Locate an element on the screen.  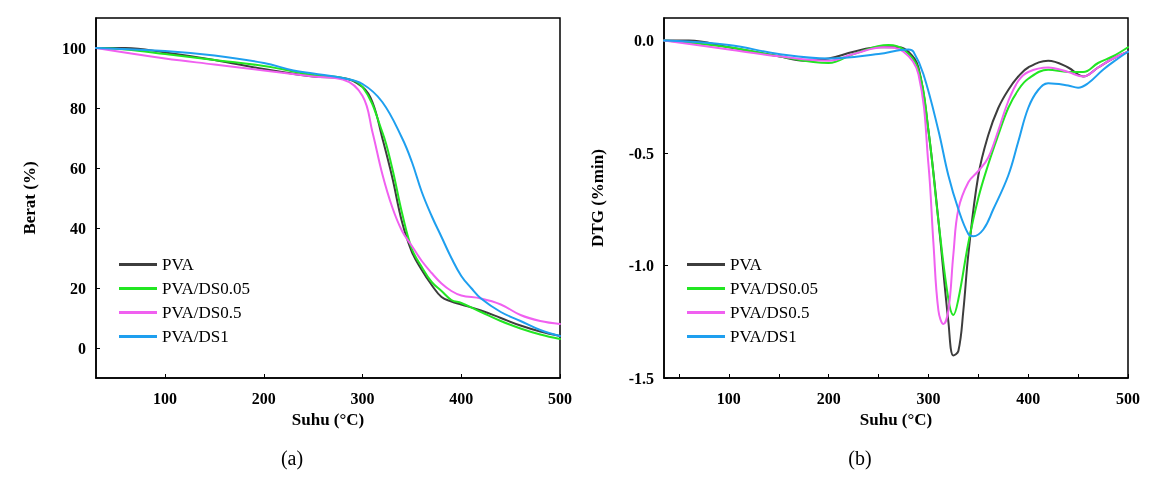
y-tick-label: -1.0 is located at coordinates (641, 265).